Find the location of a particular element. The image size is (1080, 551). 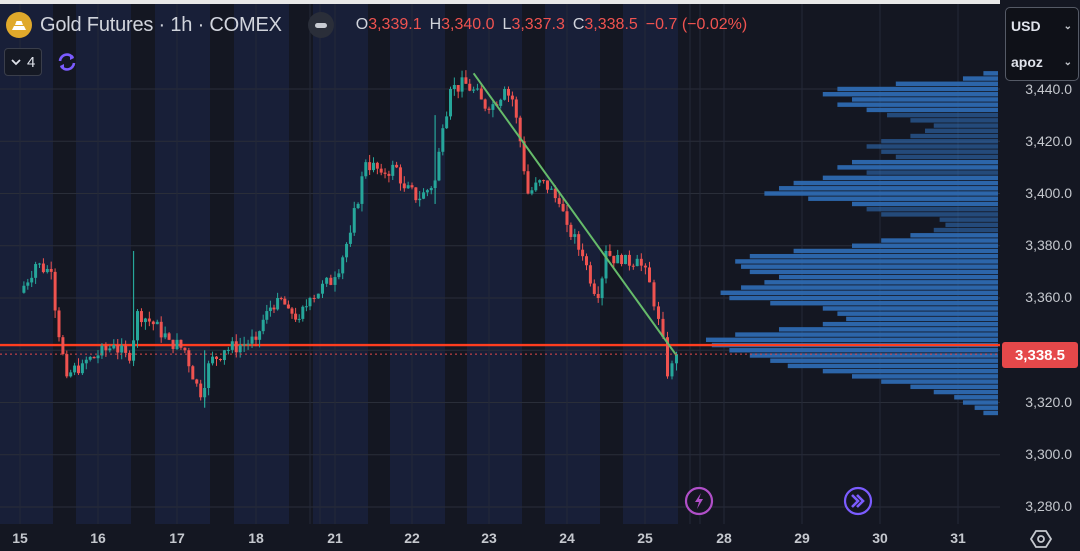

chevron-down-icon is located at coordinates (16, 62).